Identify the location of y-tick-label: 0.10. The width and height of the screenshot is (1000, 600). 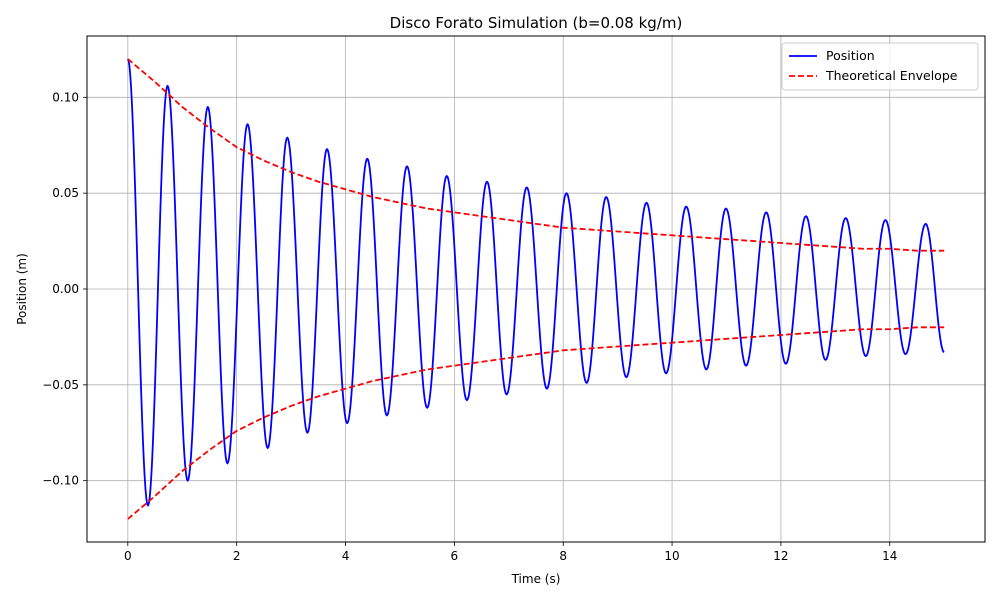
(65, 97).